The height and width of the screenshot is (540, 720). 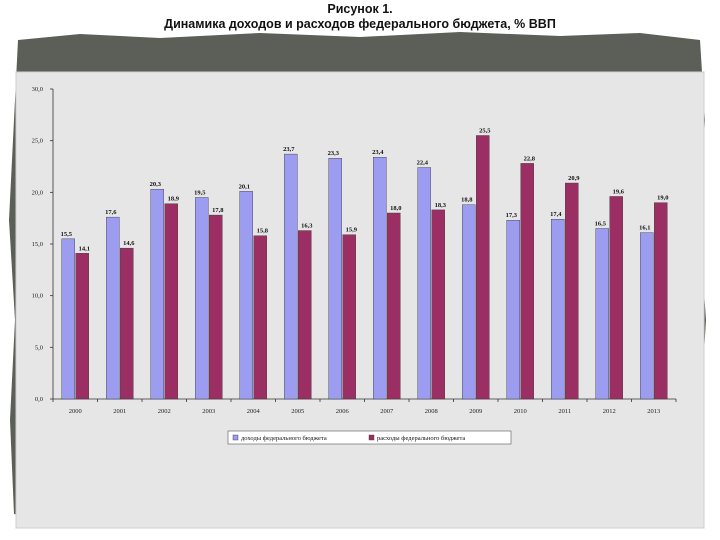 I want to click on x-tick-label: 2012, so click(x=609, y=411).